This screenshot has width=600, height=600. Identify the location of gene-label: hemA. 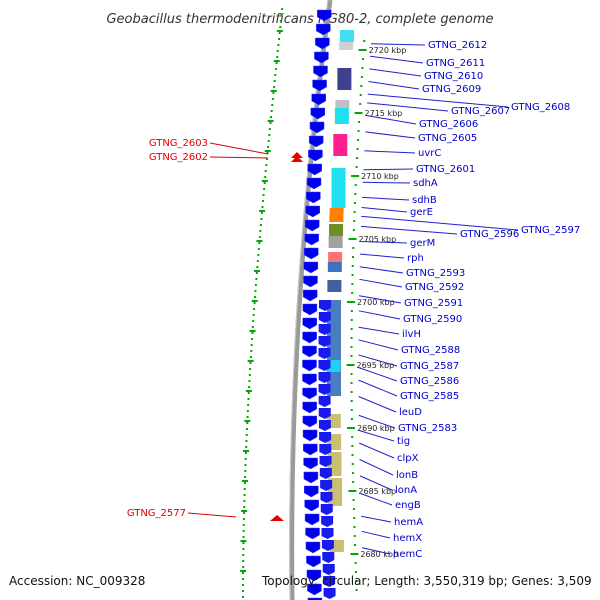
(408, 522).